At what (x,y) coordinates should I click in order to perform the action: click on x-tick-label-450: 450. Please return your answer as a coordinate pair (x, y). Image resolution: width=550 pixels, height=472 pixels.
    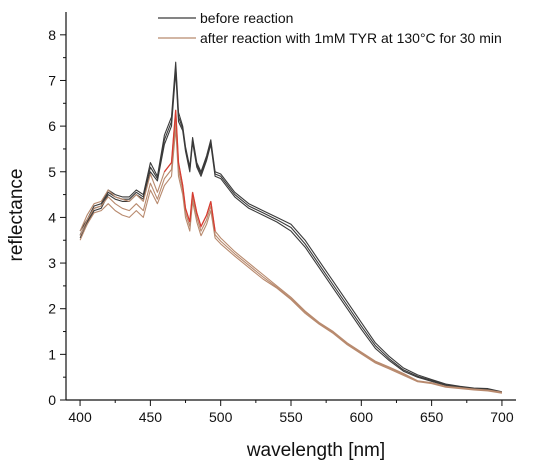
    Looking at the image, I should click on (151, 417).